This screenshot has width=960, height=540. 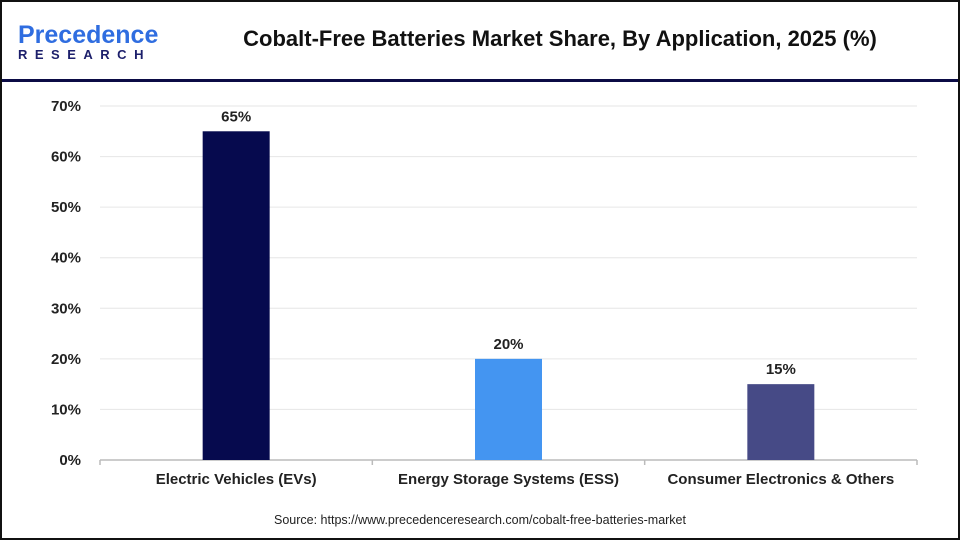 I want to click on y-tick-label: 70%, so click(x=66, y=106).